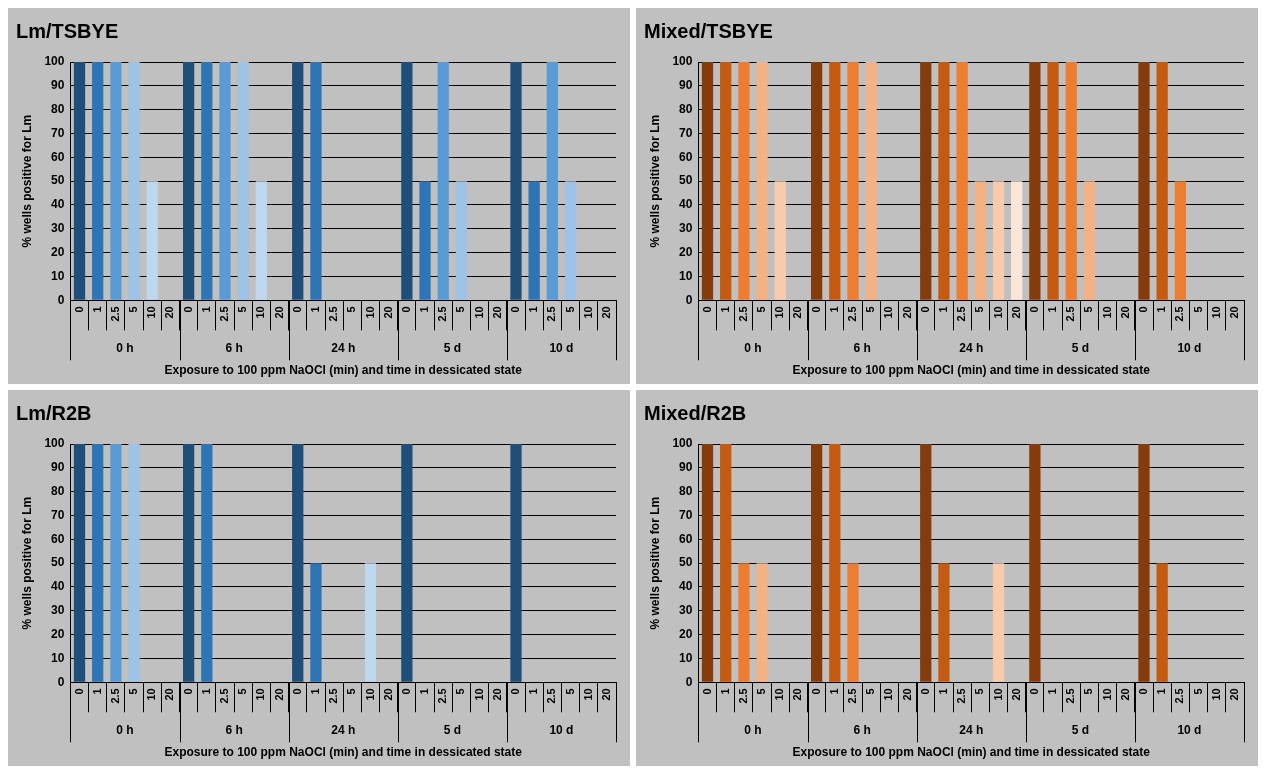  I want to click on y-axis-title: % wells positive for Lm, so click(26, 181).